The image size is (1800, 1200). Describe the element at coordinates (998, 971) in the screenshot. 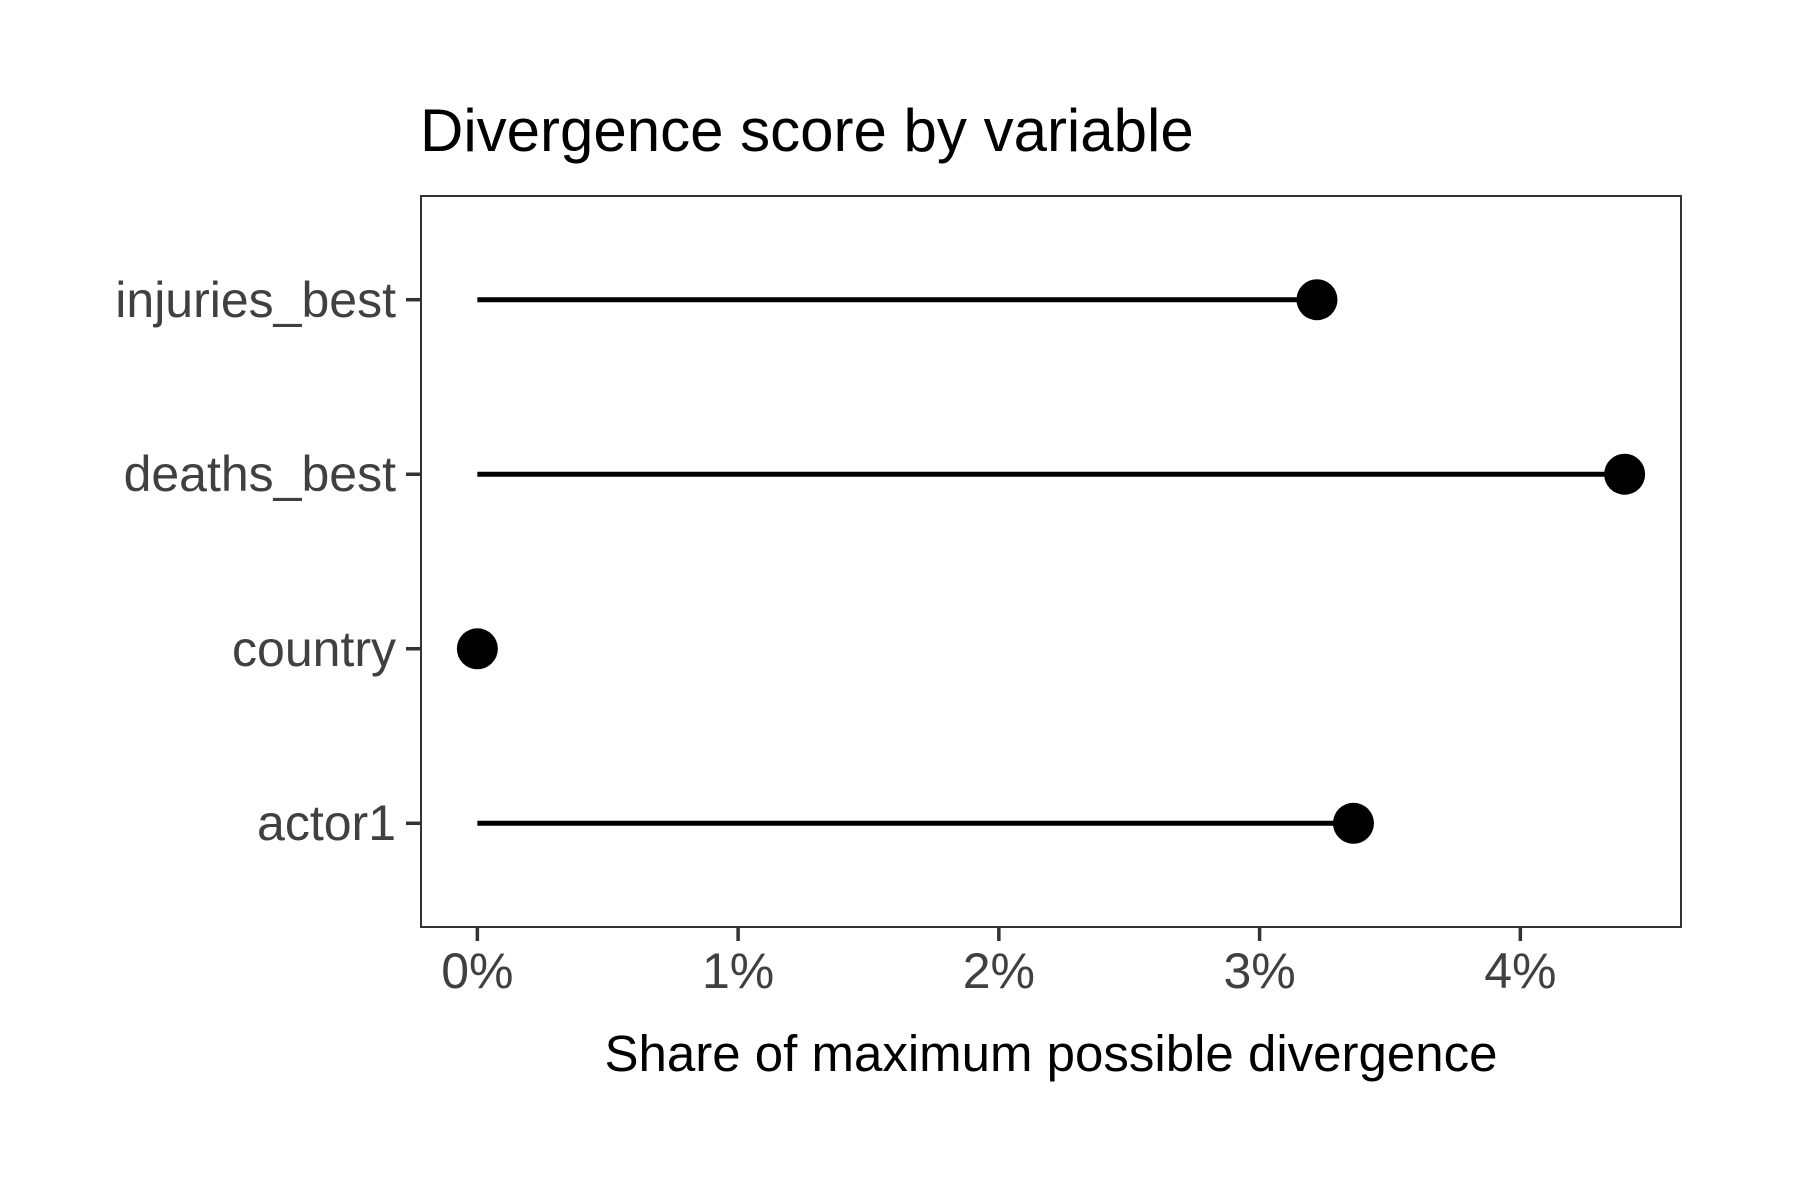

I see `x-tick-label: 2%` at that location.